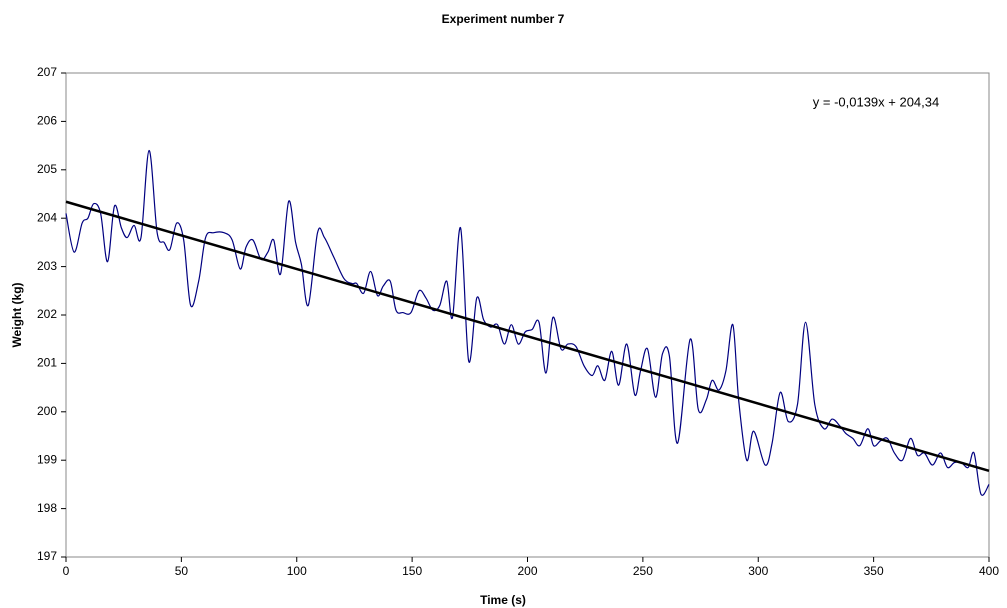  What do you see at coordinates (47, 459) in the screenshot?
I see `y-tick-label: 199` at bounding box center [47, 459].